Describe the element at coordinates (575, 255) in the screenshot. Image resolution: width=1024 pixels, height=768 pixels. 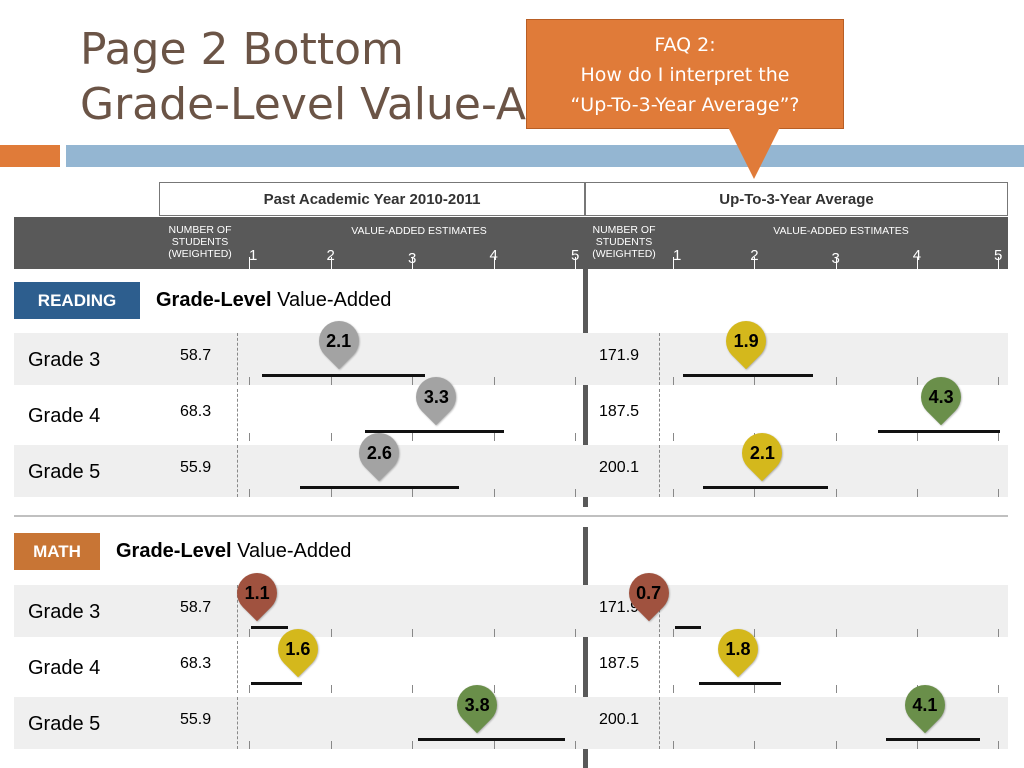
I see `scale-tick-past-5: 5` at that location.